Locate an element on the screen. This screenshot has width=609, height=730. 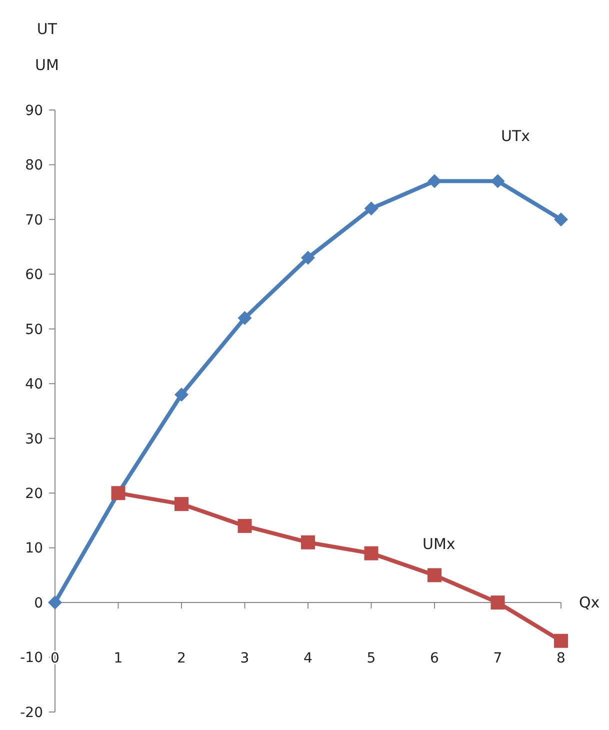
y-tick-label: 50 is located at coordinates (34, 330).